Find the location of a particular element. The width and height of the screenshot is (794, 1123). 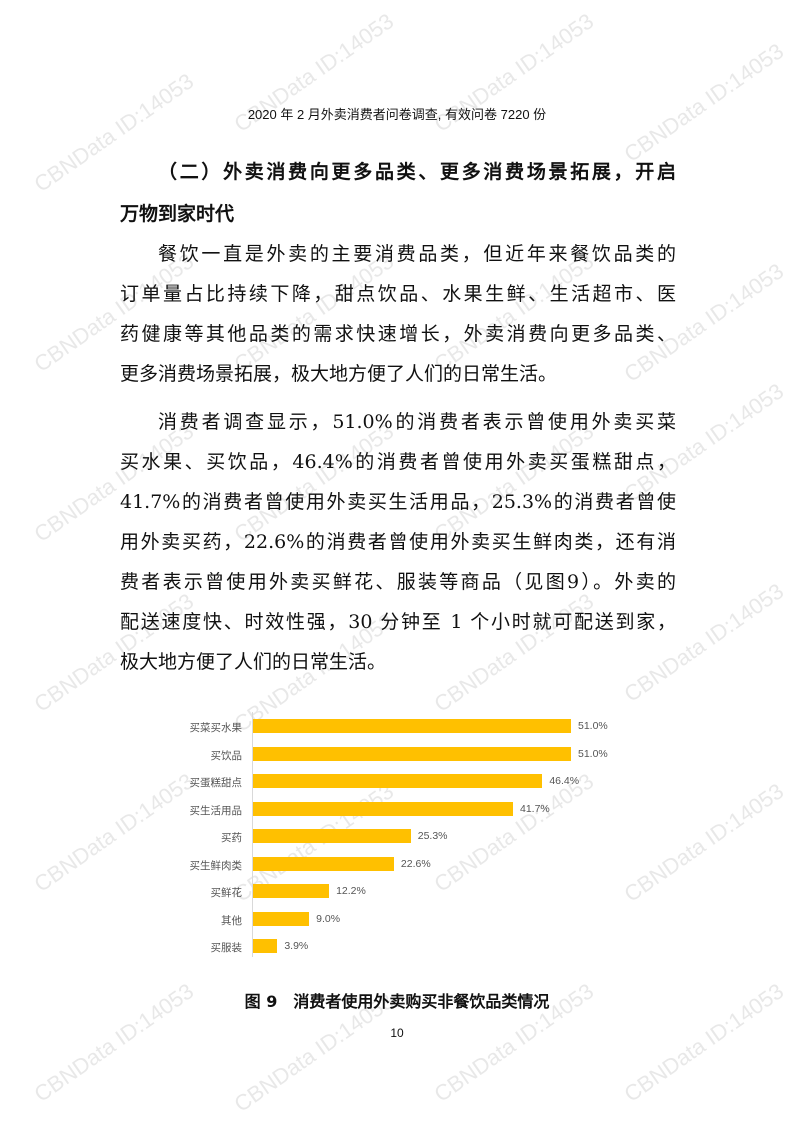

data-label: 3.9% is located at coordinates (296, 946).